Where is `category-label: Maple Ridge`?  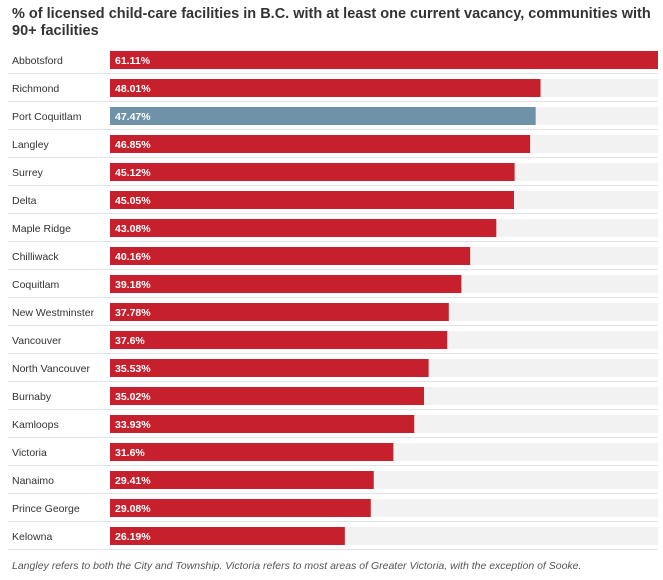
category-label: Maple Ridge is located at coordinates (41, 229).